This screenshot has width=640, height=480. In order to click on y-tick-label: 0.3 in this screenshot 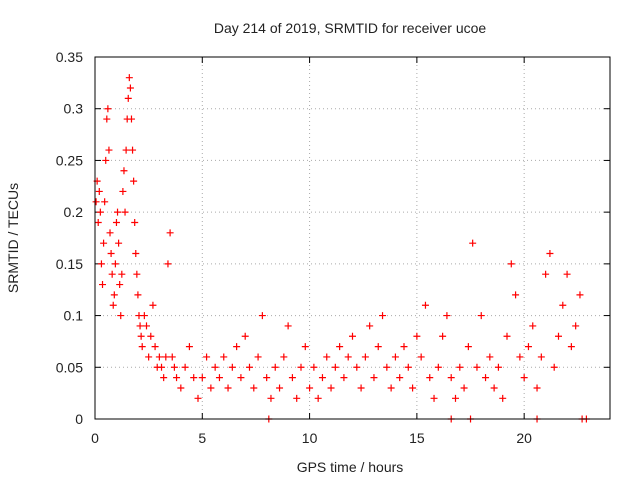, I will do `click(74, 109)`.